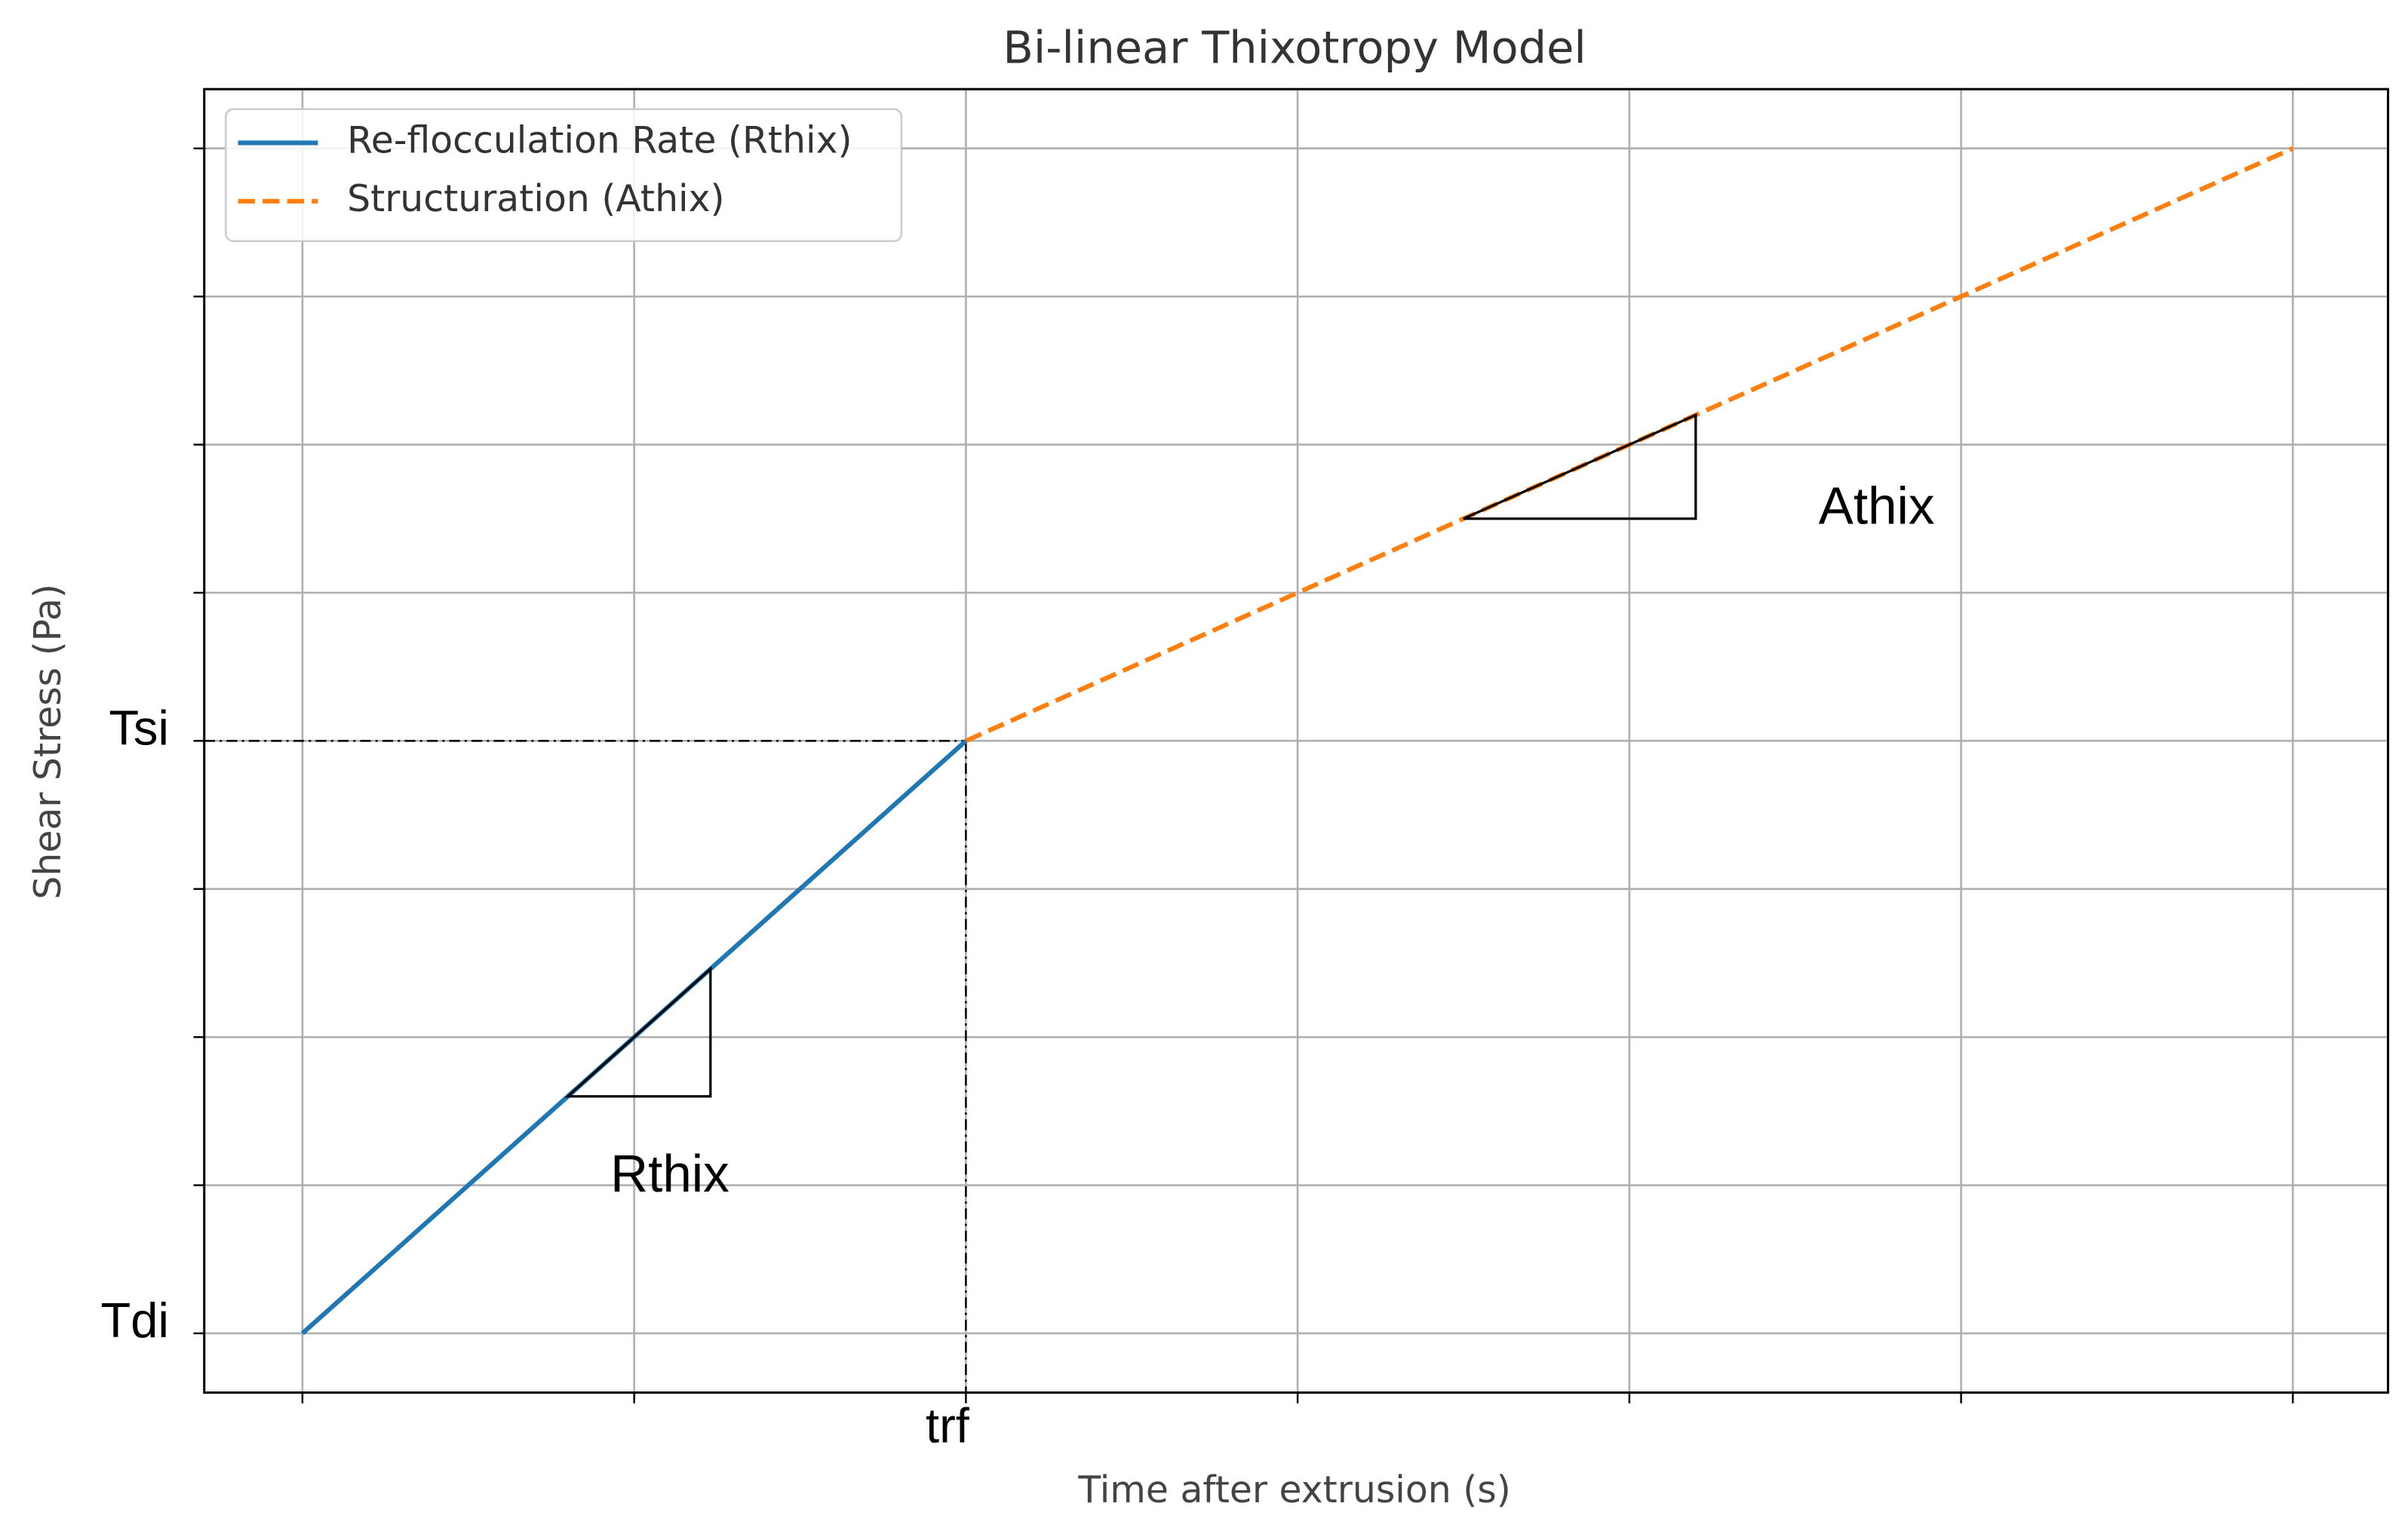  What do you see at coordinates (669, 1173) in the screenshot?
I see `annotation: Rthix` at bounding box center [669, 1173].